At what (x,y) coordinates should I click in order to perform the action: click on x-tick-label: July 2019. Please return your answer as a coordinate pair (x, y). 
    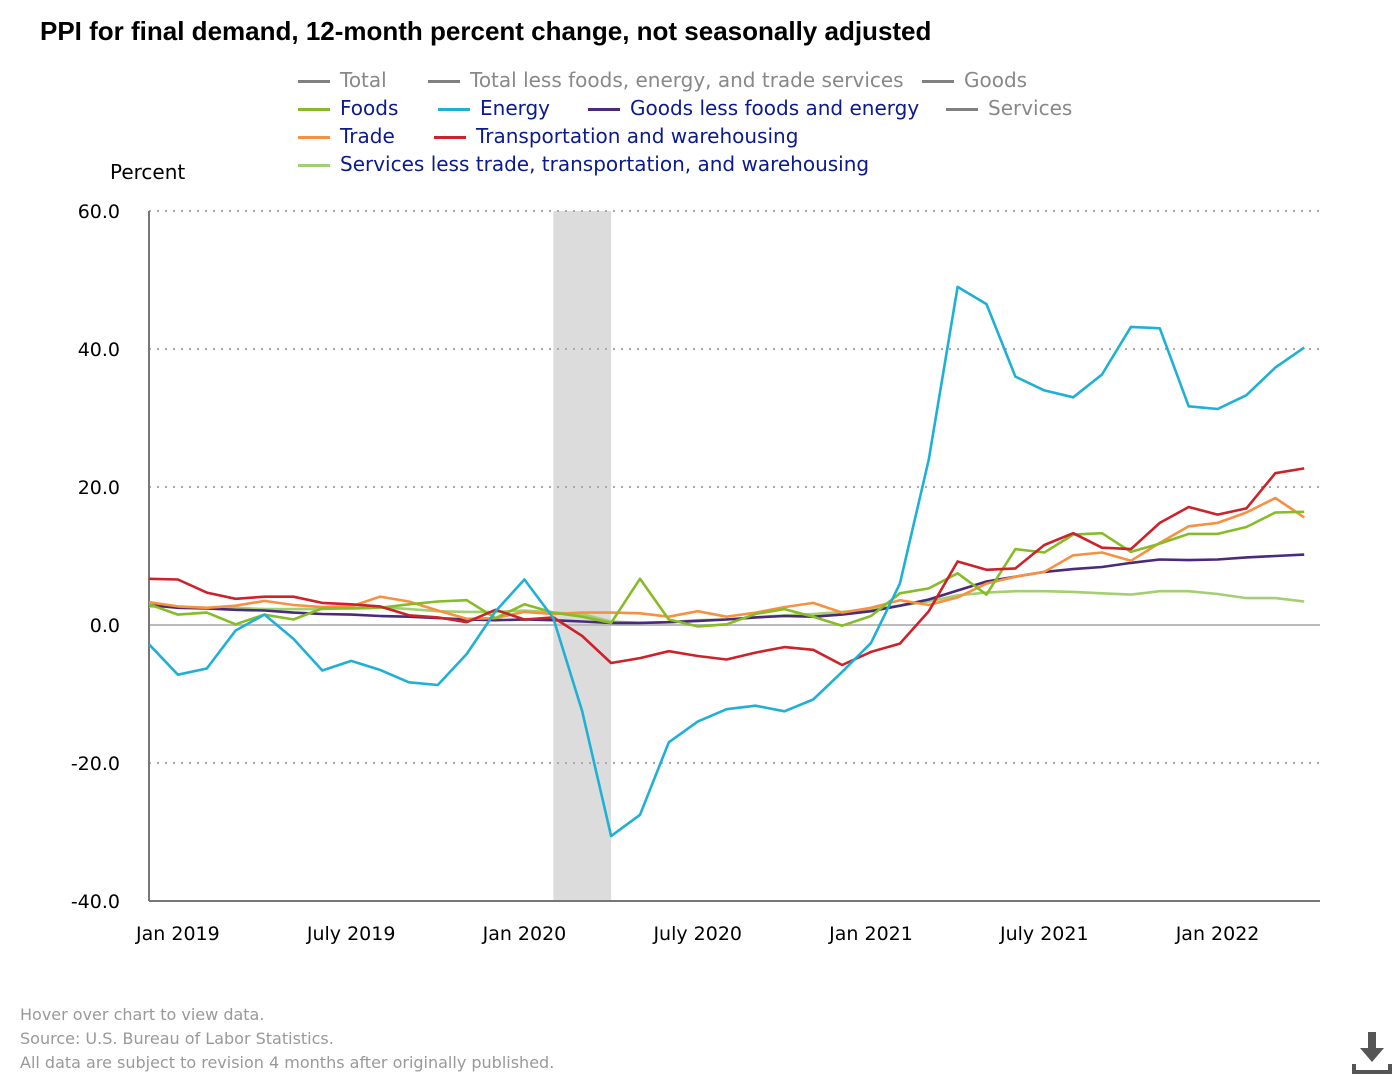
    Looking at the image, I should click on (351, 934).